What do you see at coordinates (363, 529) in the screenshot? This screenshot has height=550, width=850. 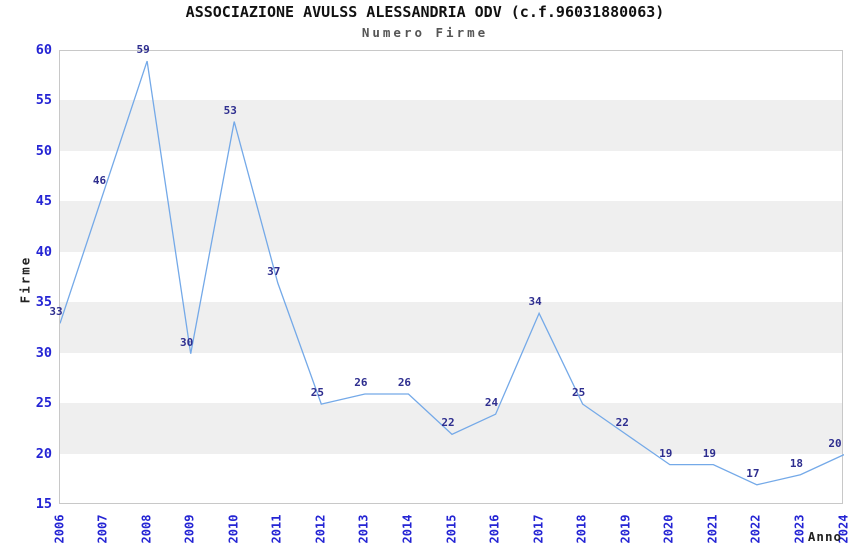 I see `x-tick-label: 2013` at bounding box center [363, 529].